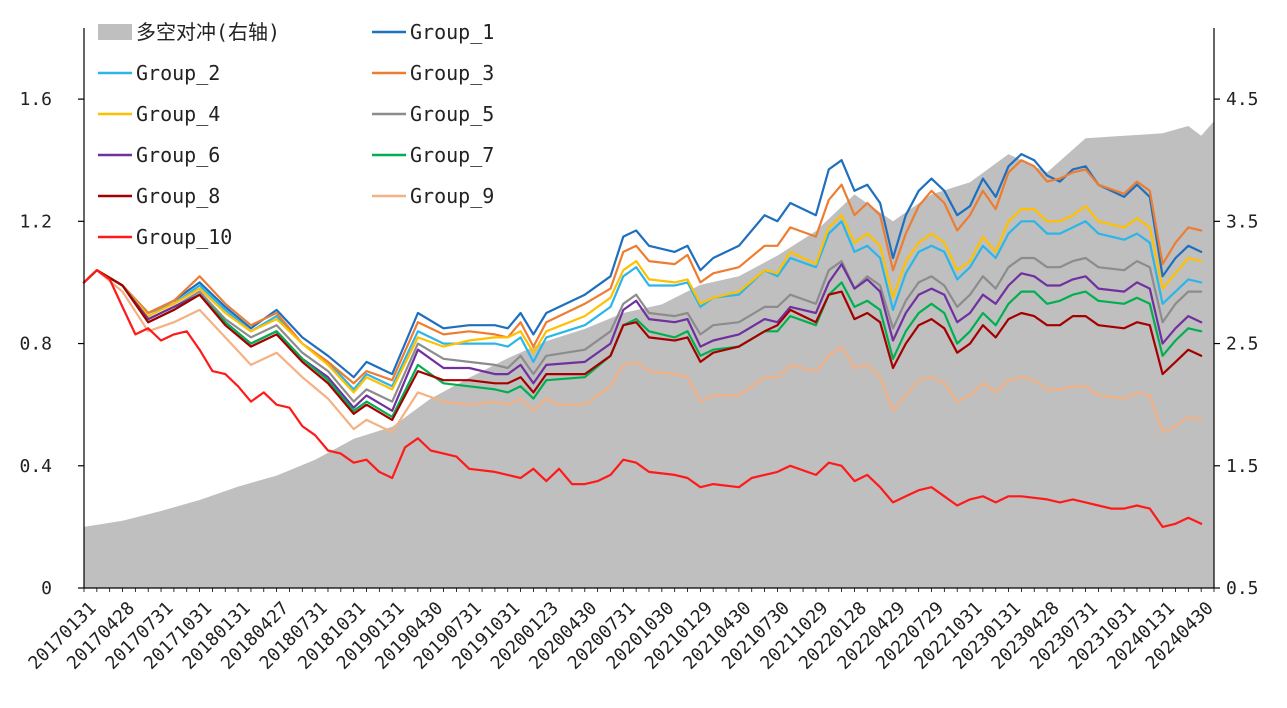 The width and height of the screenshot is (1287, 708). Describe the element at coordinates (35, 344) in the screenshot. I see `left-tick-label: 0.8` at that location.